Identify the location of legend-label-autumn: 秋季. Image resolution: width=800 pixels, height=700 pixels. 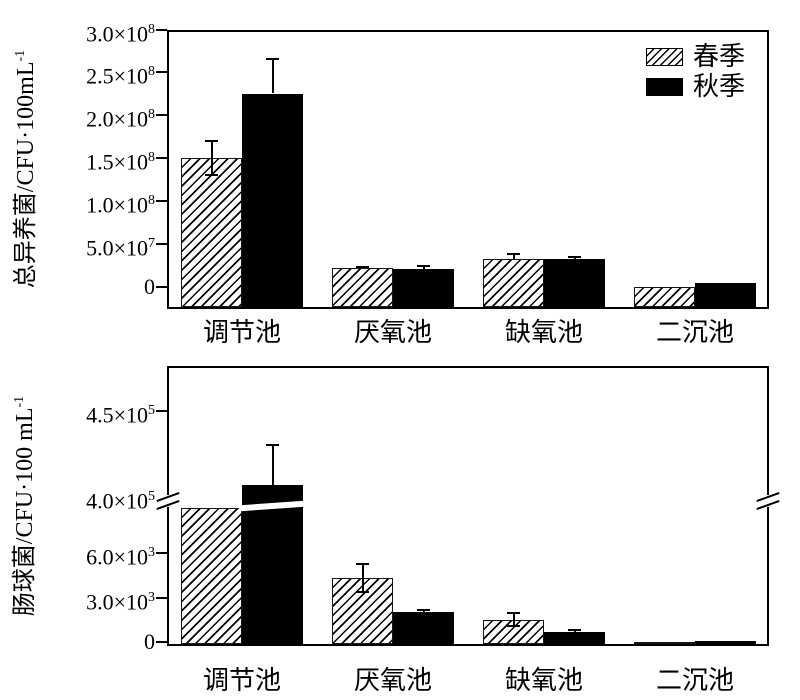
(719, 86).